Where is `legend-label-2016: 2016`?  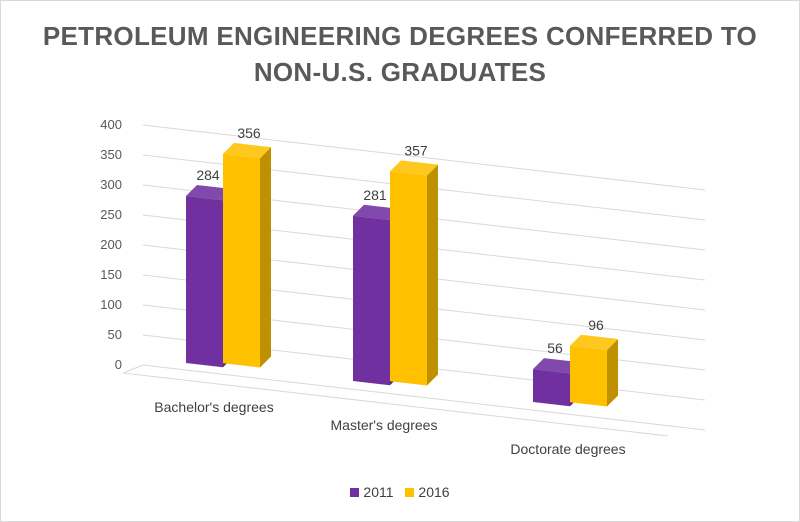
legend-label-2016: 2016 is located at coordinates (434, 492).